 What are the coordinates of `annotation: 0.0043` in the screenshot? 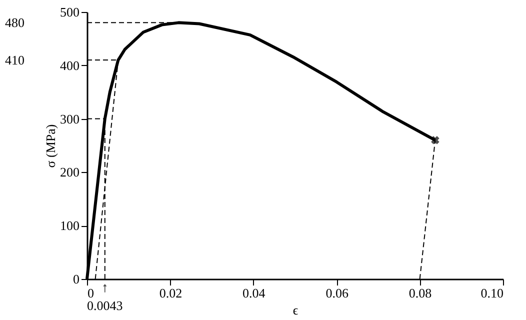 It's located at (105, 305).